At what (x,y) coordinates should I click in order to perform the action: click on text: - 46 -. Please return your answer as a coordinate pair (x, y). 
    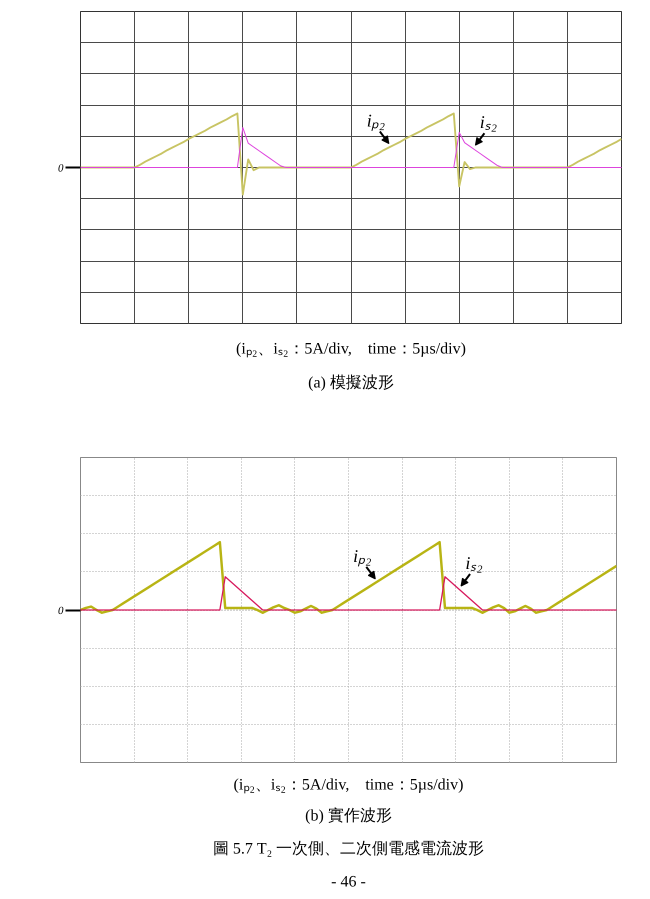
    Looking at the image, I should click on (348, 882).